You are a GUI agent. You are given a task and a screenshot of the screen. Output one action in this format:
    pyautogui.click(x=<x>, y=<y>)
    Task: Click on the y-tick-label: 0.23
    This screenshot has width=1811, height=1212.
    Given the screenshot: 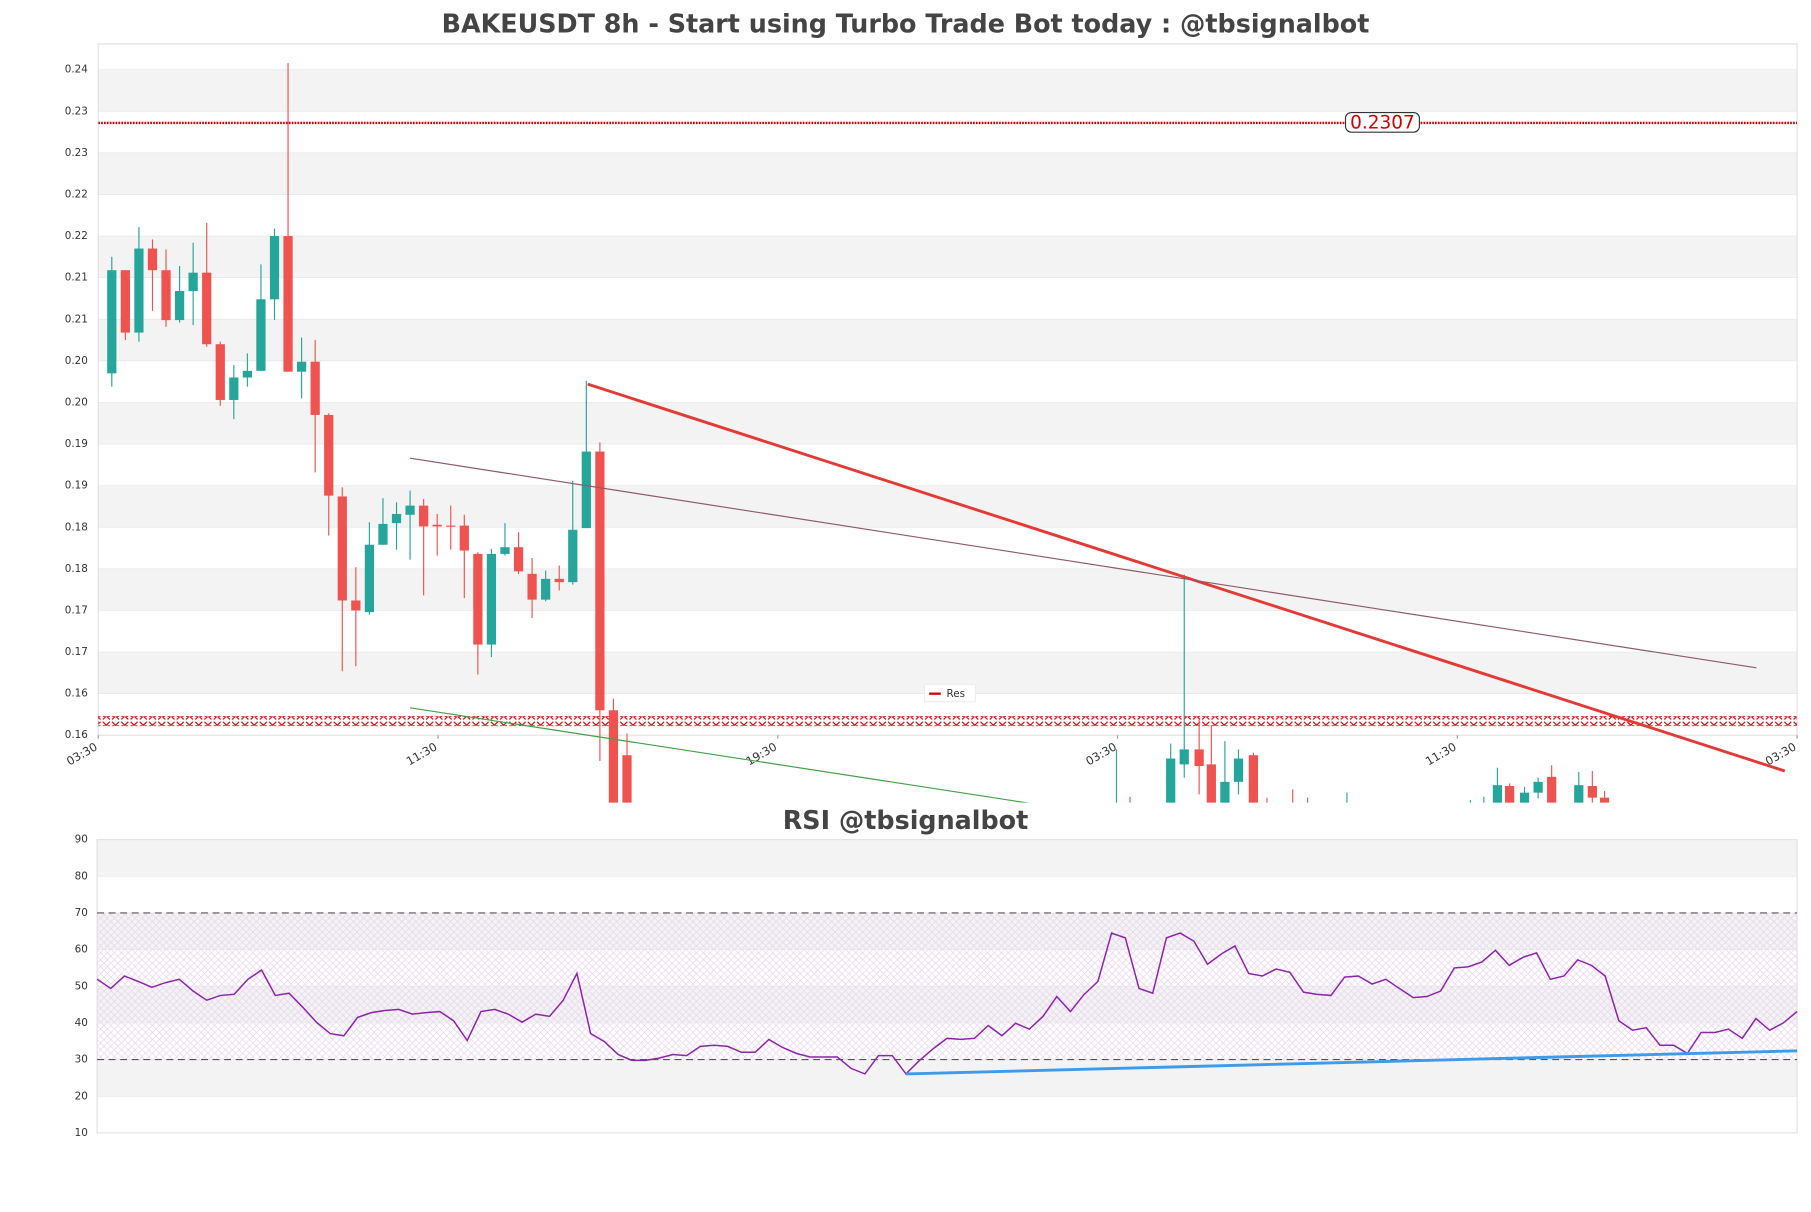 What is the action you would take?
    pyautogui.click(x=76, y=153)
    